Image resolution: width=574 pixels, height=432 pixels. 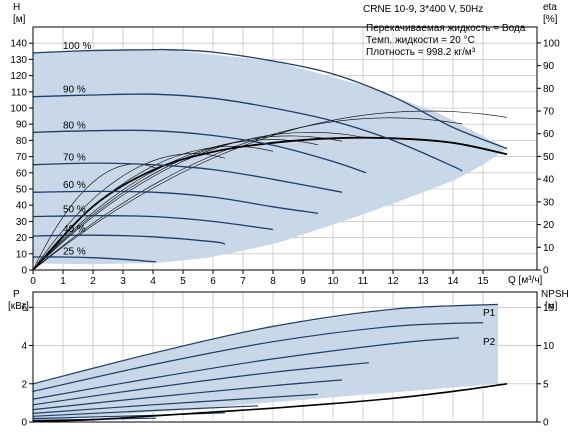 What do you see at coordinates (549, 308) in the screenshot?
I see `npsh-tick-label: 15` at bounding box center [549, 308].